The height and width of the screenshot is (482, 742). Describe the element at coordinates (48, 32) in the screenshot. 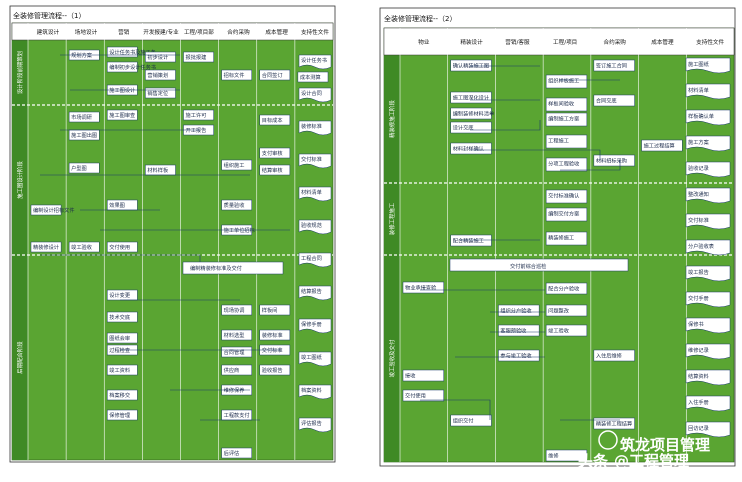

I see `left-column-header: 建筑设计` at that location.